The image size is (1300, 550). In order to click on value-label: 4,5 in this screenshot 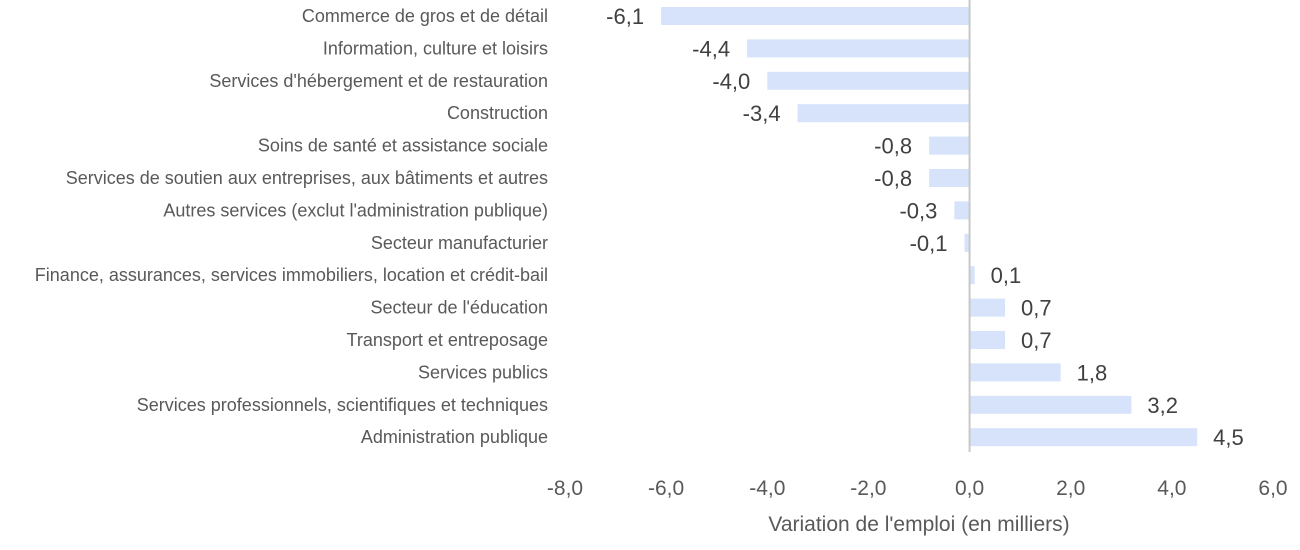, I will do `click(1228, 437)`.